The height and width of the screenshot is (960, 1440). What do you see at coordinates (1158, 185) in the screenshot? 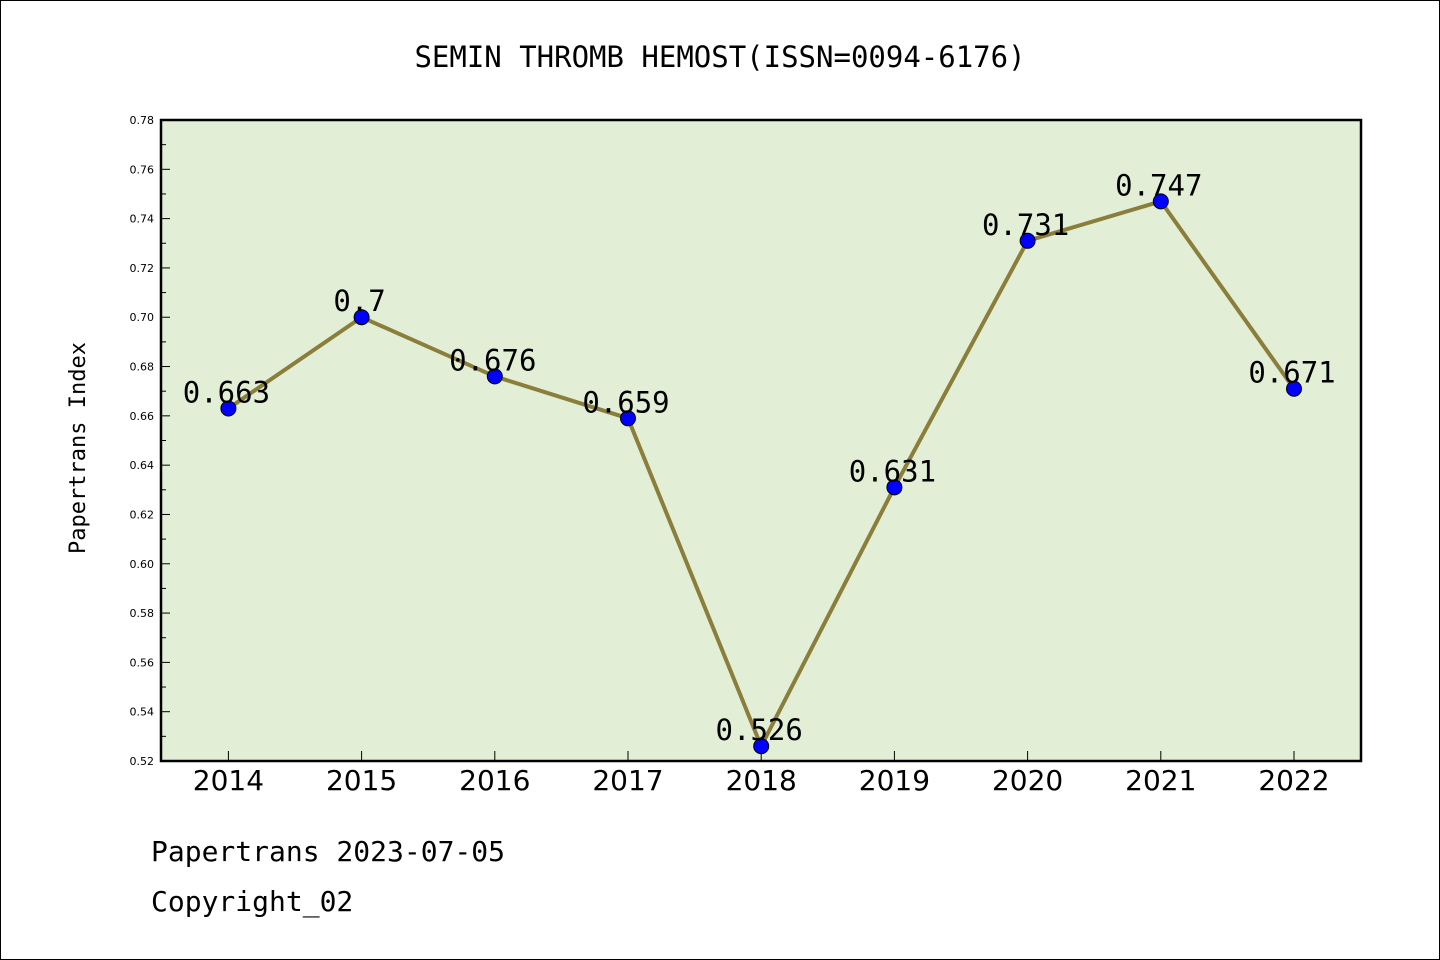
I see `data-label: 0.747` at bounding box center [1158, 185].